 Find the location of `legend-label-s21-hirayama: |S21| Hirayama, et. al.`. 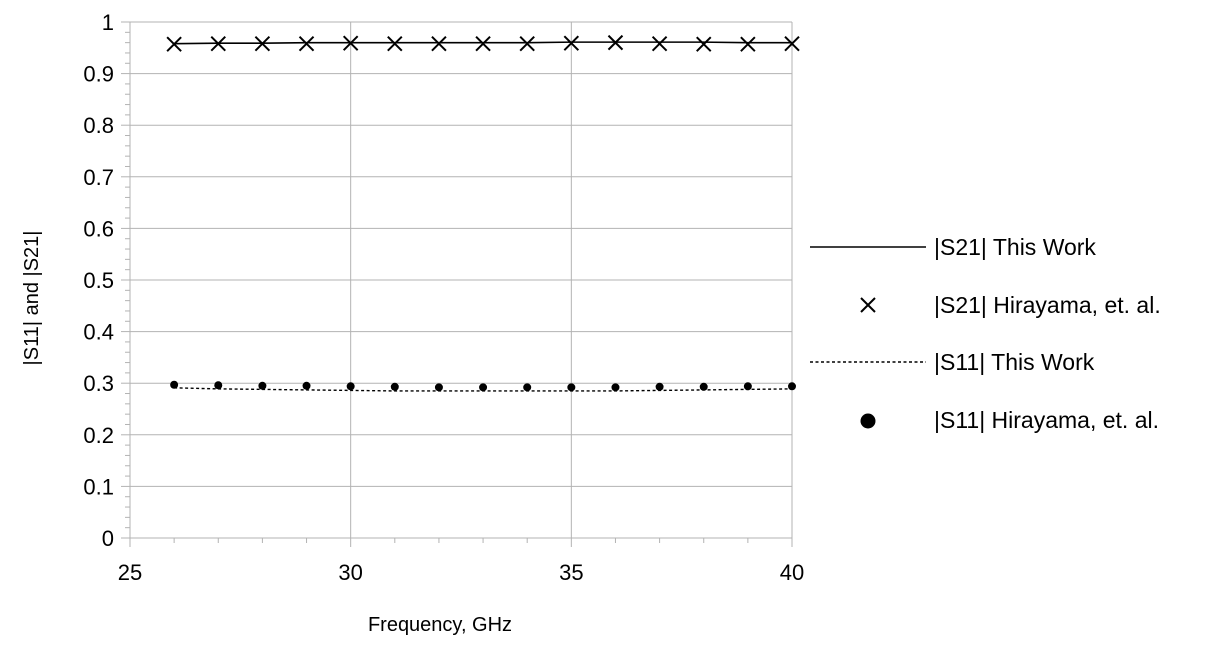

legend-label-s21-hirayama: |S21| Hirayama, et. al. is located at coordinates (1047, 305).